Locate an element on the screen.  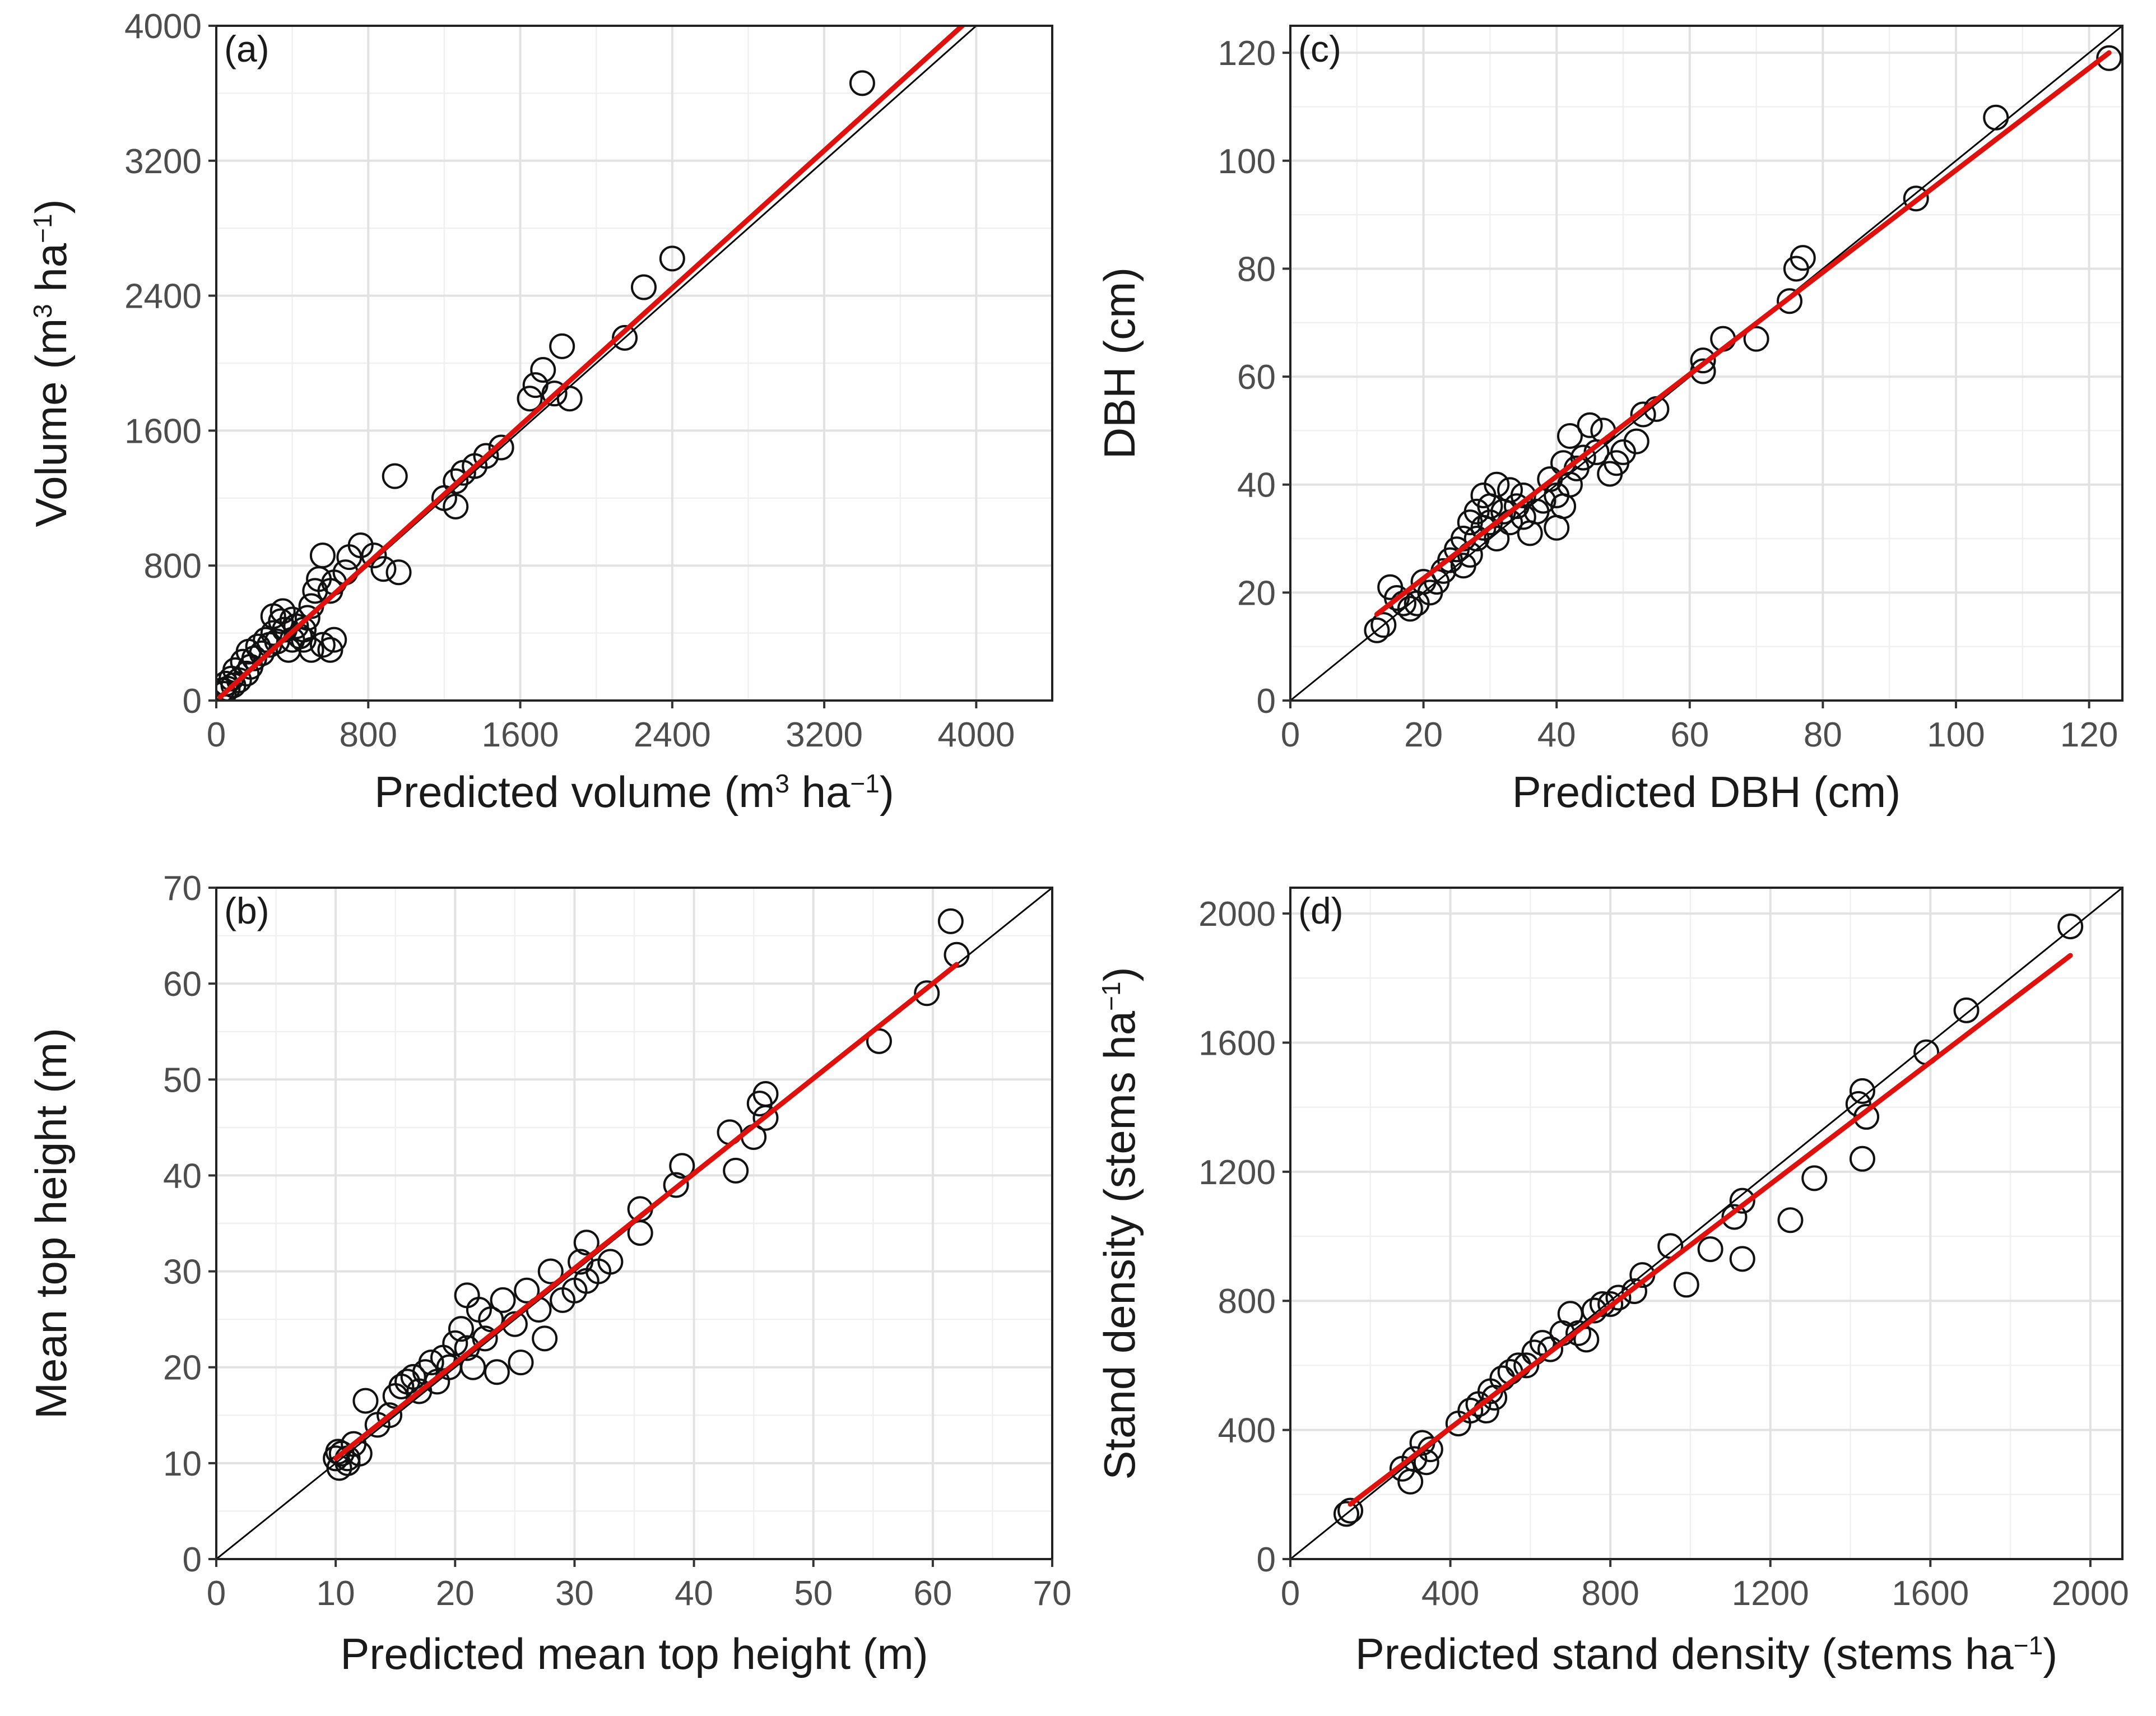
y-tick-label: 20 is located at coordinates (182, 1368).